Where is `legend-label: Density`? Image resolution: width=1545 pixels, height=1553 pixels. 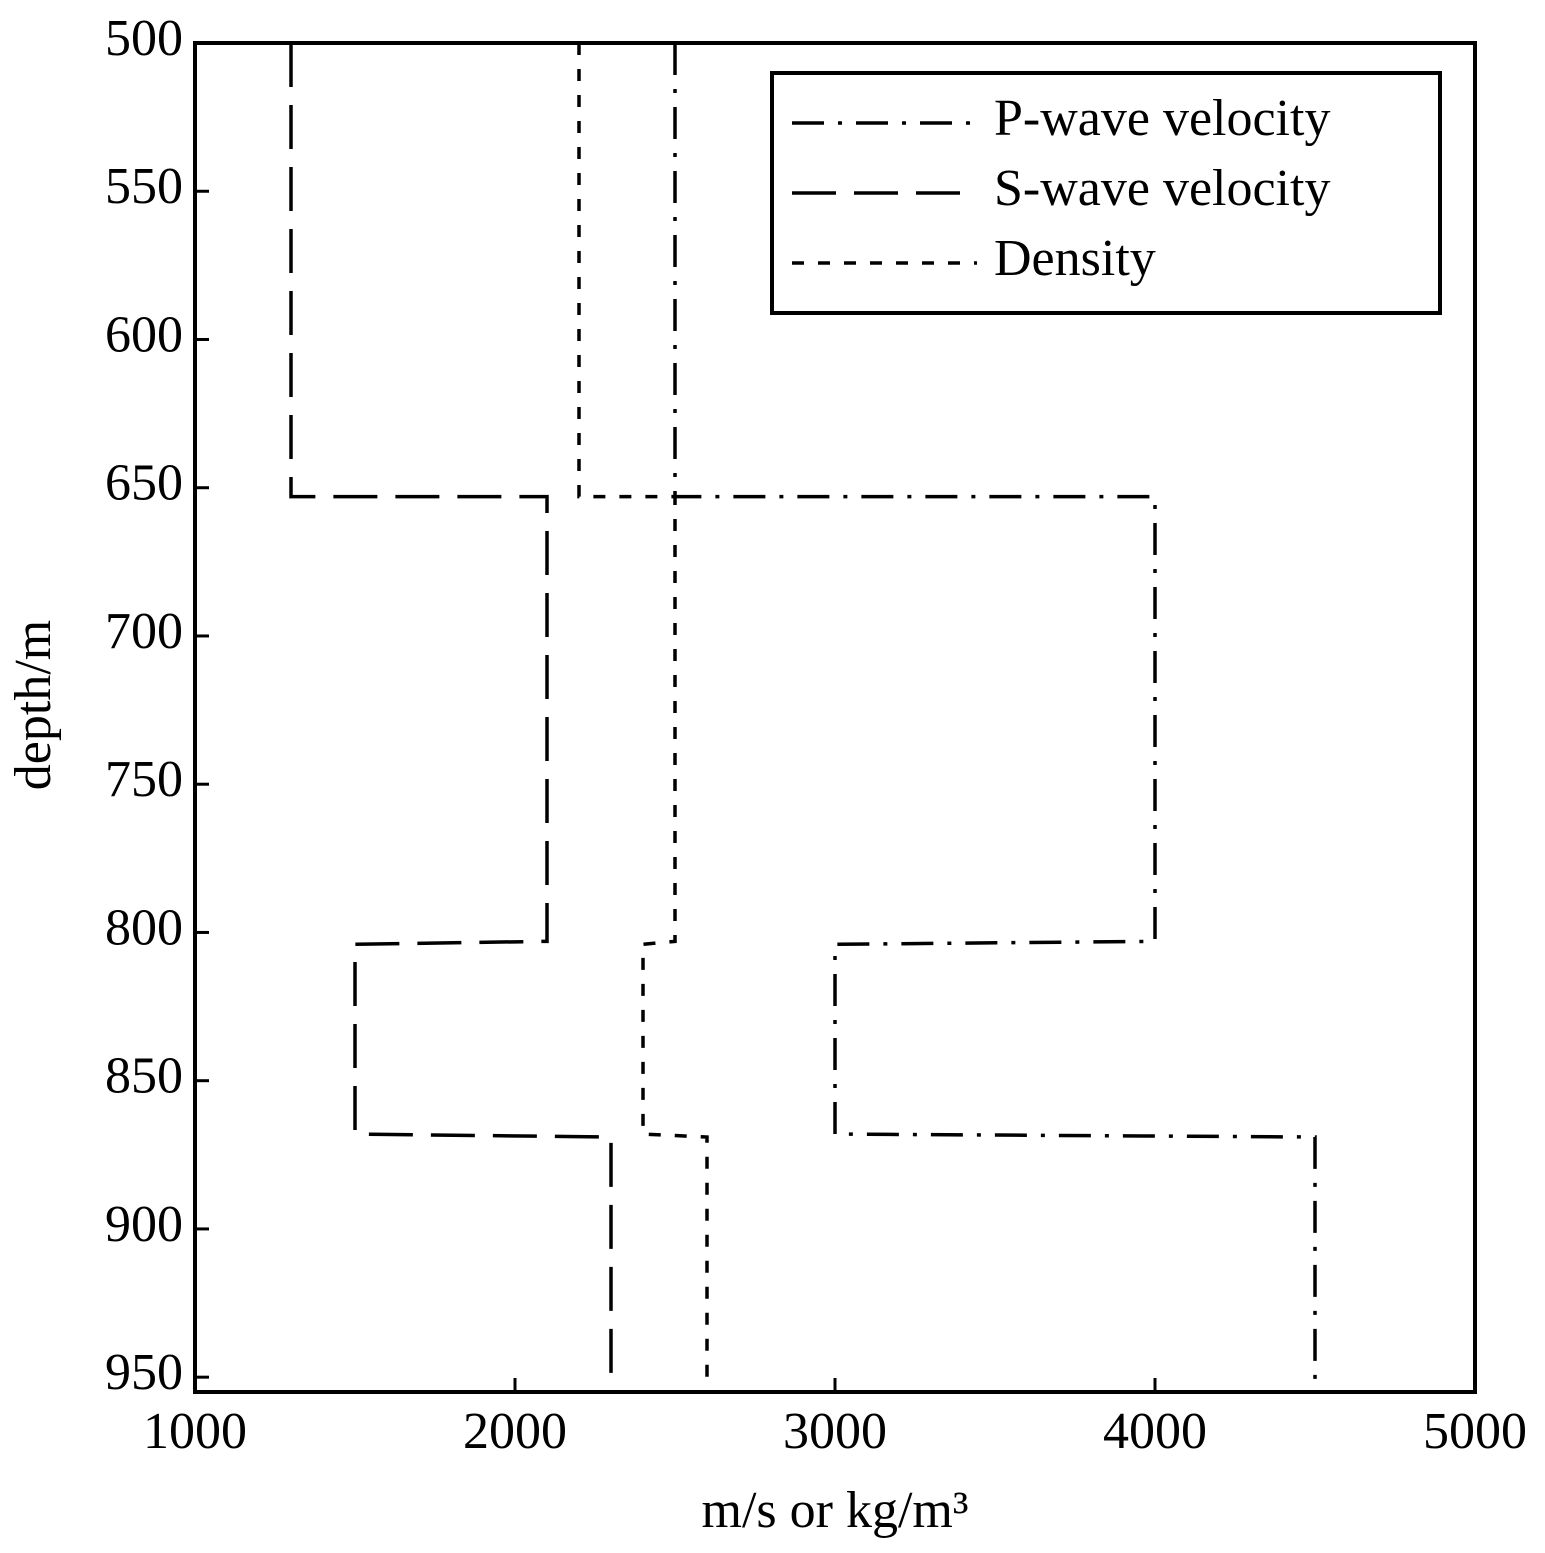 legend-label: Density is located at coordinates (1075, 258).